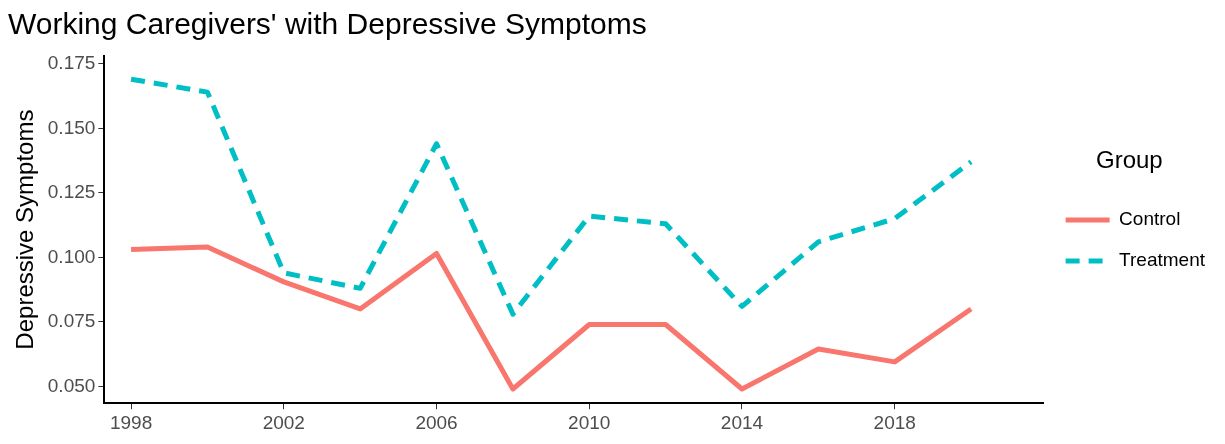 This screenshot has height=444, width=1225. I want to click on y-tick-label: 0.125, so click(71, 192).